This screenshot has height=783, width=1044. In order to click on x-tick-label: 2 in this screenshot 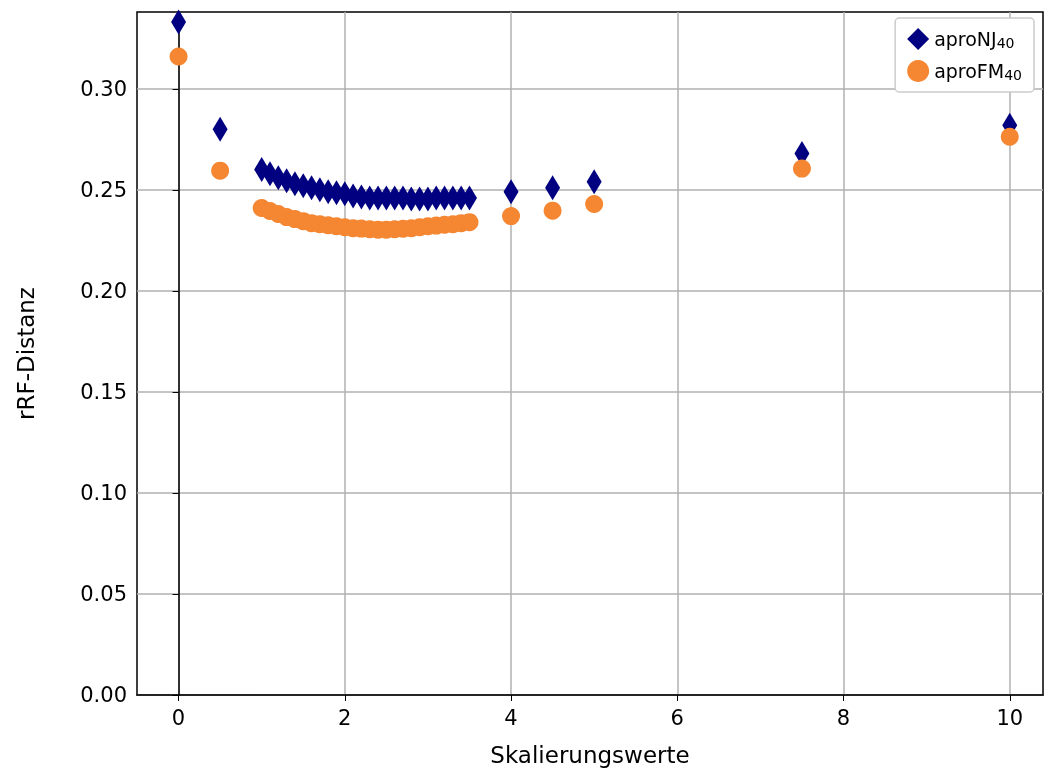, I will do `click(345, 717)`.